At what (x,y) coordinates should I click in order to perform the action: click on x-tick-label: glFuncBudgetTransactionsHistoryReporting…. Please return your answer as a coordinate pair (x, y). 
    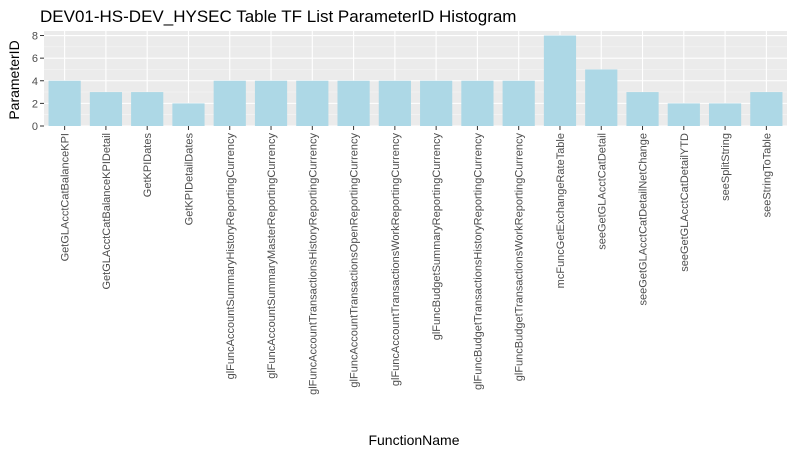
    Looking at the image, I should click on (478, 261).